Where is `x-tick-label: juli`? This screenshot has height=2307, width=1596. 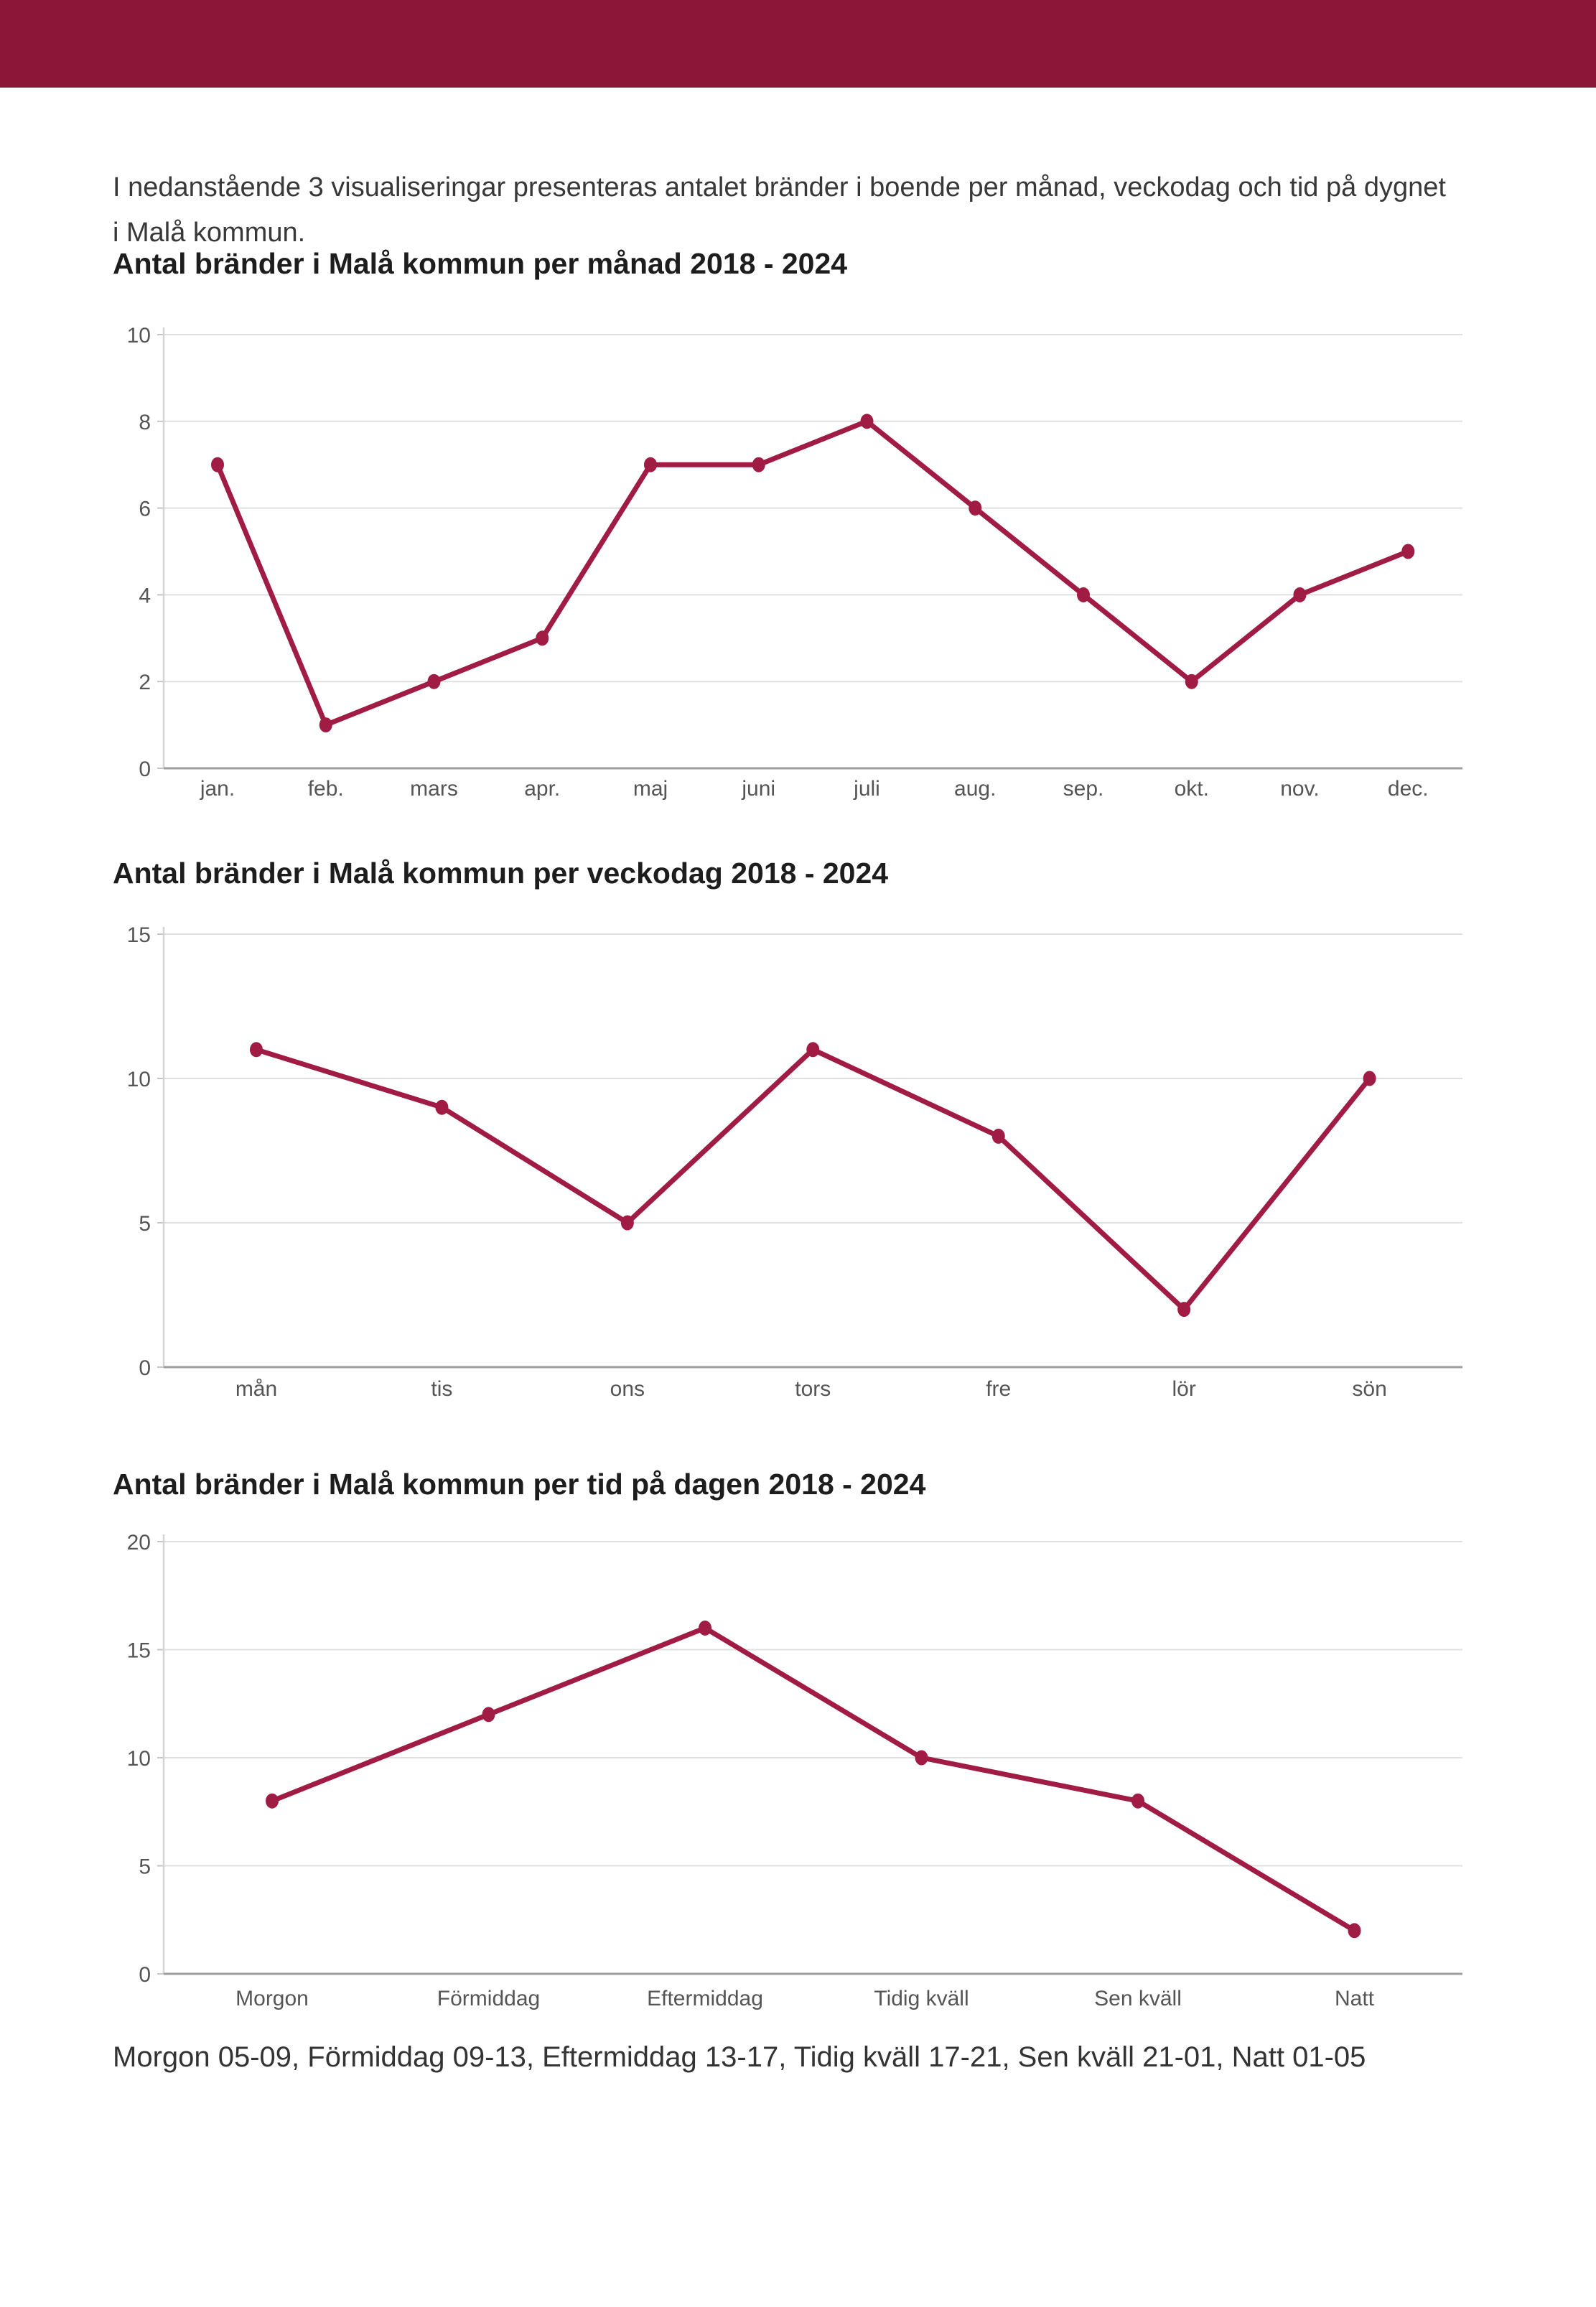 x-tick-label: juli is located at coordinates (866, 789).